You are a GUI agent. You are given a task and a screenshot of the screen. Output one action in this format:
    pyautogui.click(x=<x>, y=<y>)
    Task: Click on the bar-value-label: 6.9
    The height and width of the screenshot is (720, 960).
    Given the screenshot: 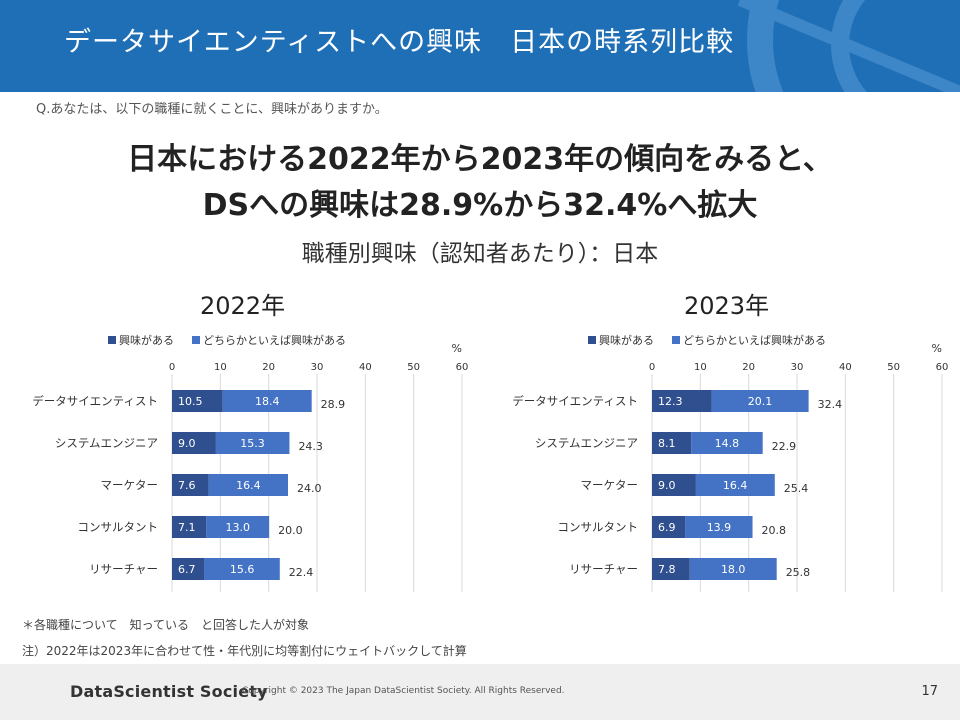 What is the action you would take?
    pyautogui.click(x=667, y=527)
    